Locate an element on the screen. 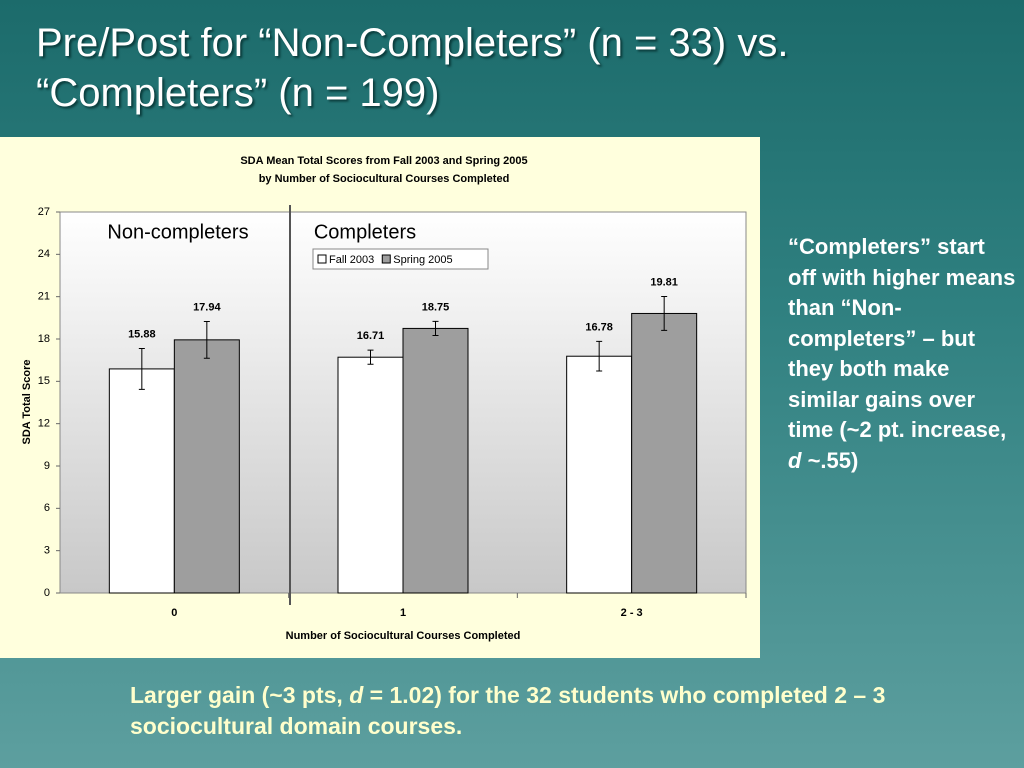 The height and width of the screenshot is (768, 1024). y-axis-title: SDA Total Score is located at coordinates (27, 402).